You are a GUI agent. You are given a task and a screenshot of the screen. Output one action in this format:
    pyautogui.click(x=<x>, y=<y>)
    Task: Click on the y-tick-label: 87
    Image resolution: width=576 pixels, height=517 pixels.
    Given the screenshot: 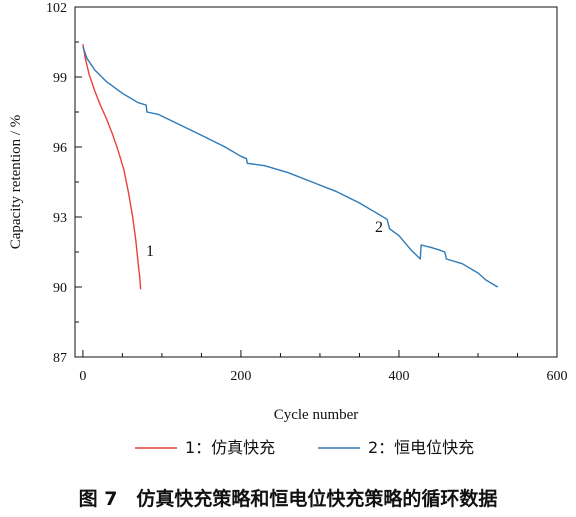 What is the action you would take?
    pyautogui.click(x=60, y=358)
    